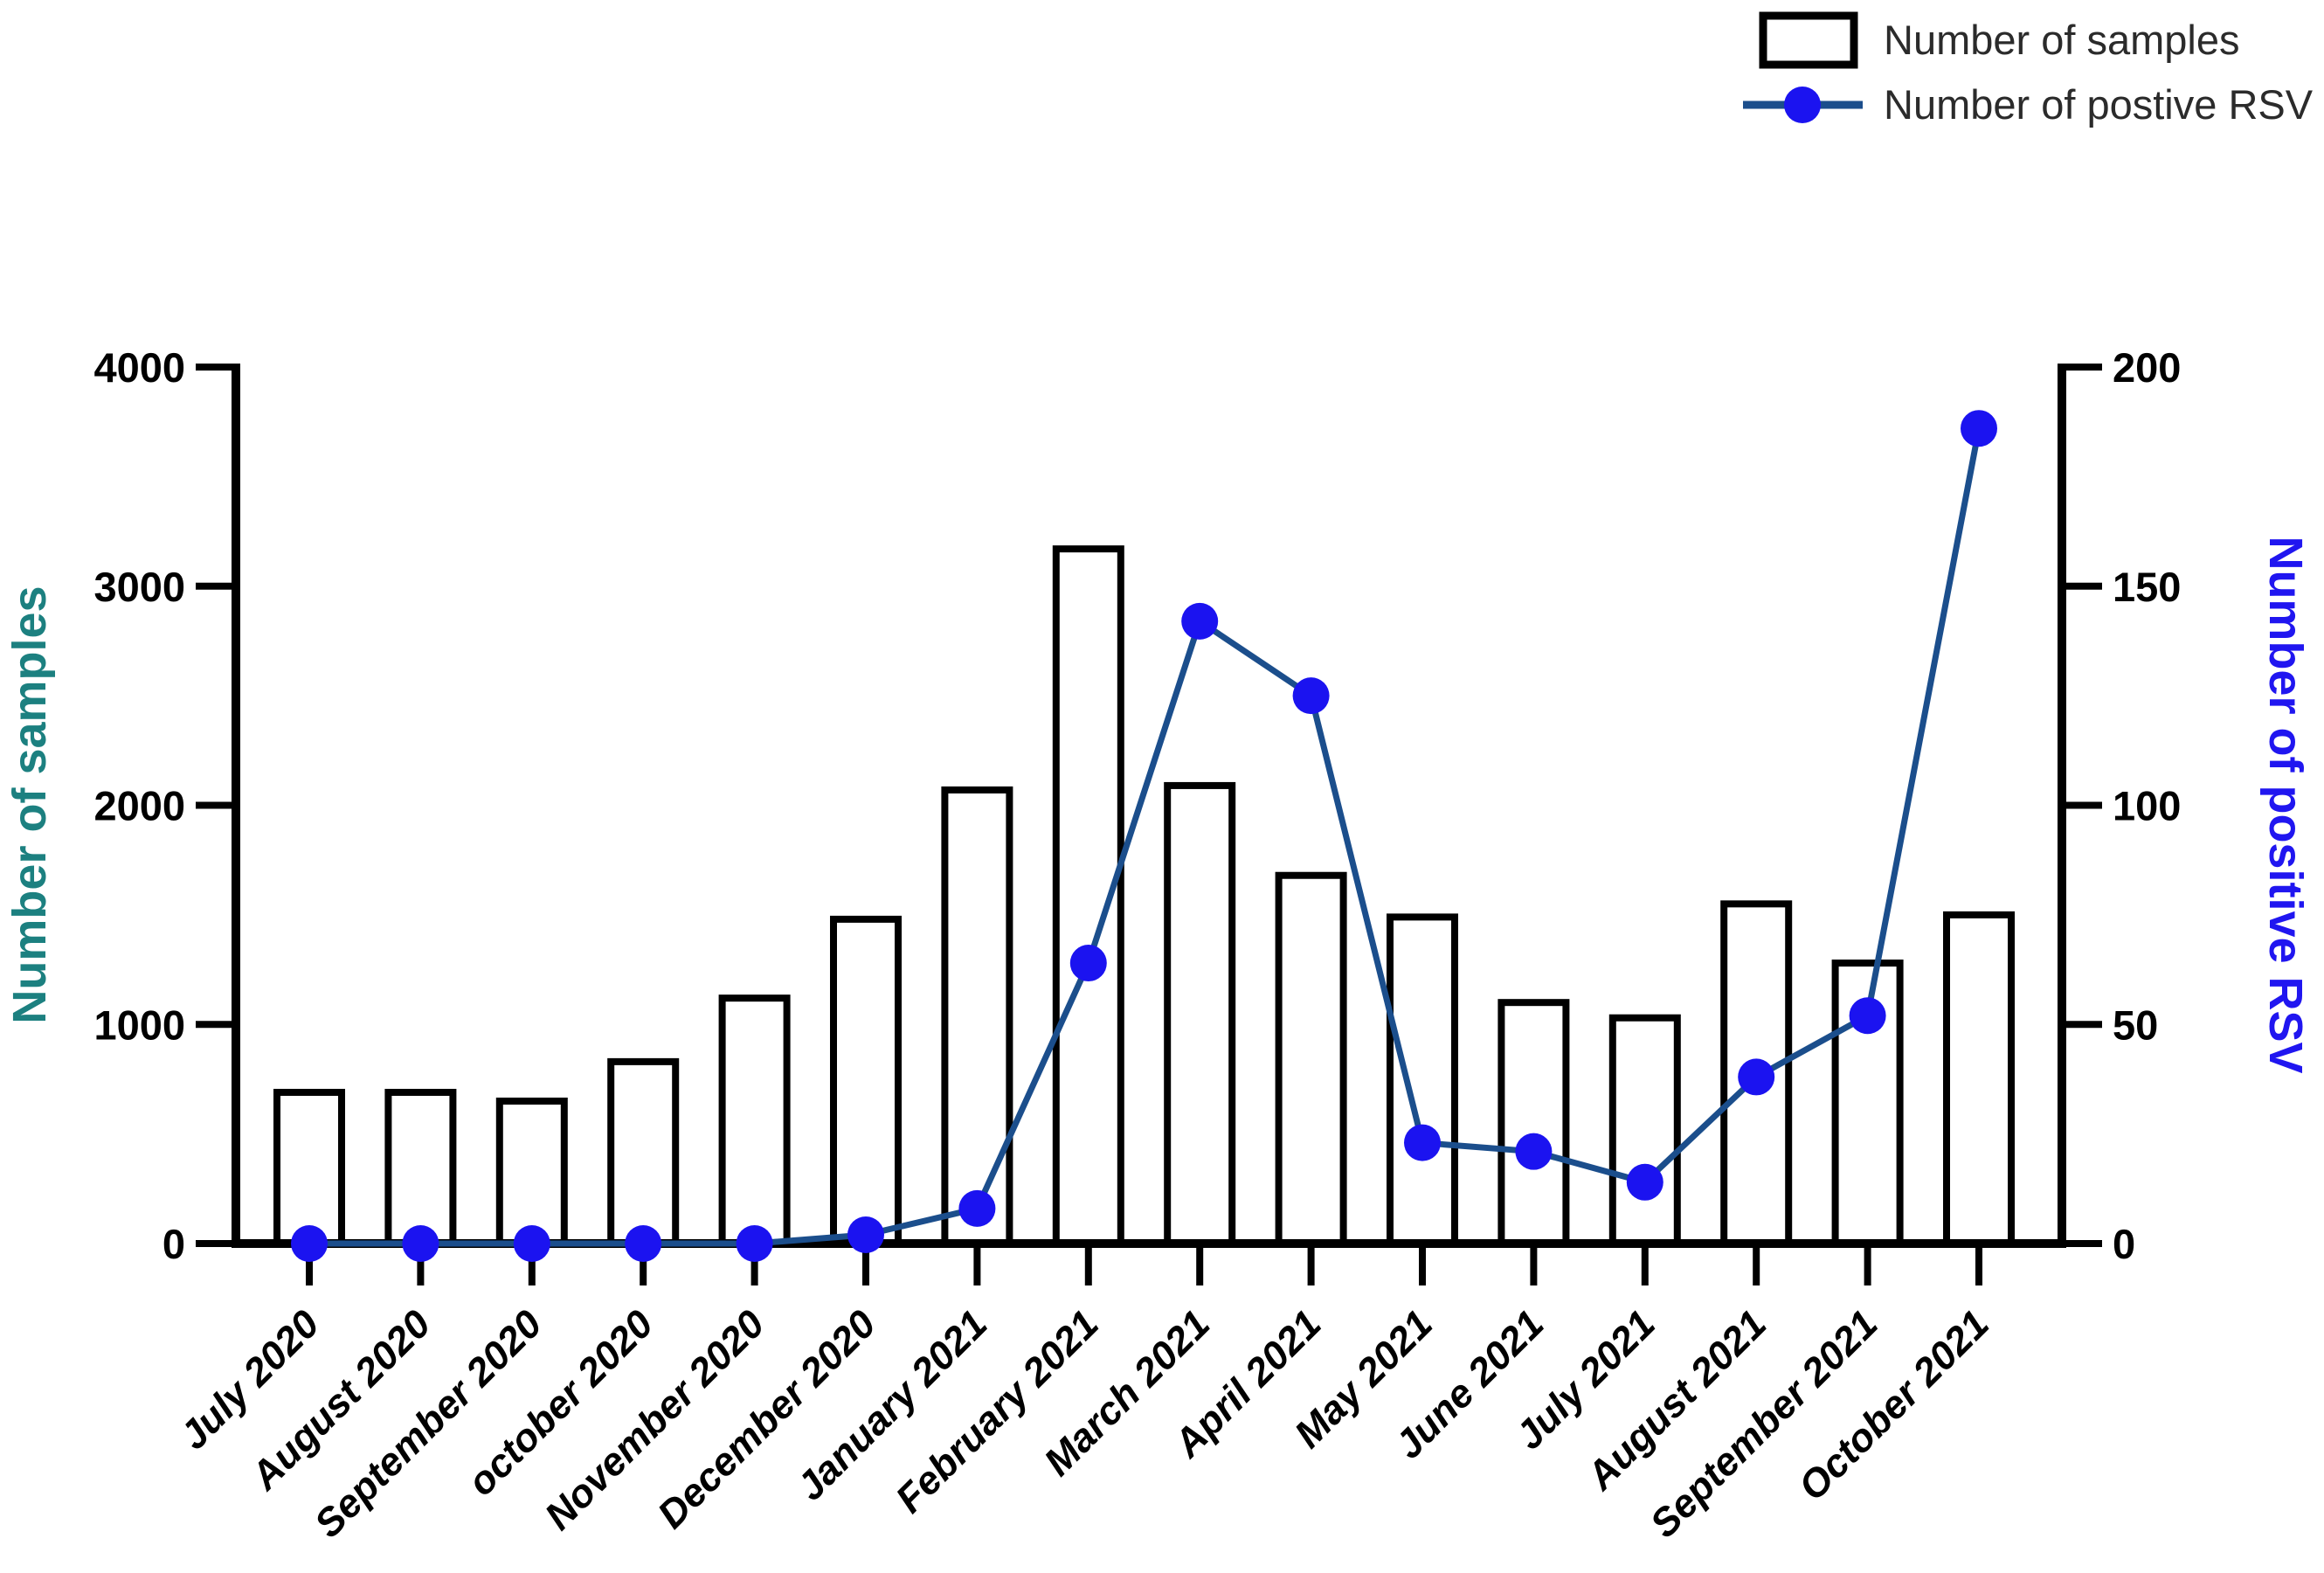 The height and width of the screenshot is (1573, 2324). Describe the element at coordinates (29, 805) in the screenshot. I see `left-axis-title: Number of samples` at that location.